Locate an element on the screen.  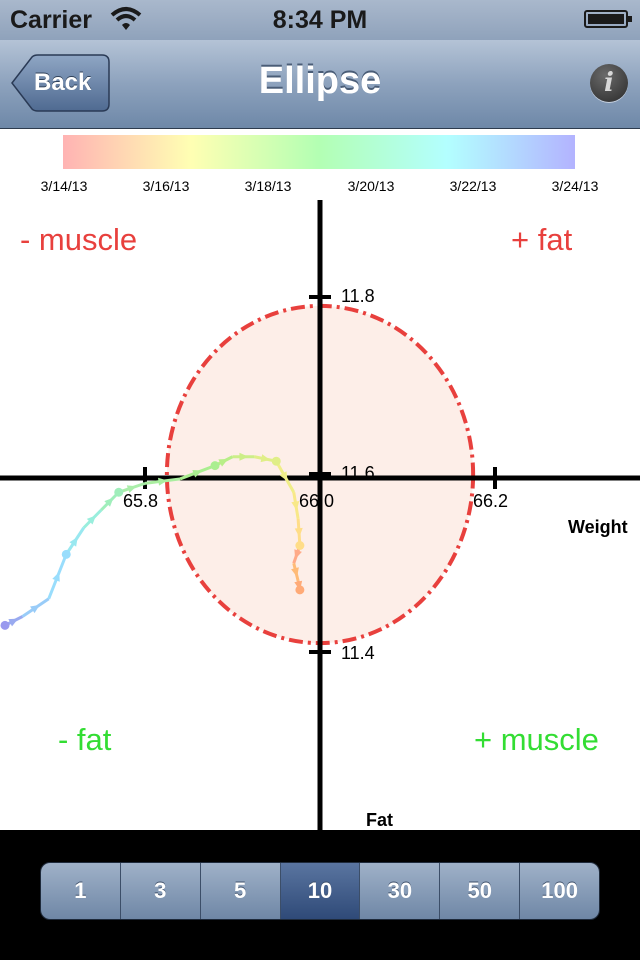
bottom-toolbar: 1 3 5 10 30 50 100 is located at coordinates (320, 895).